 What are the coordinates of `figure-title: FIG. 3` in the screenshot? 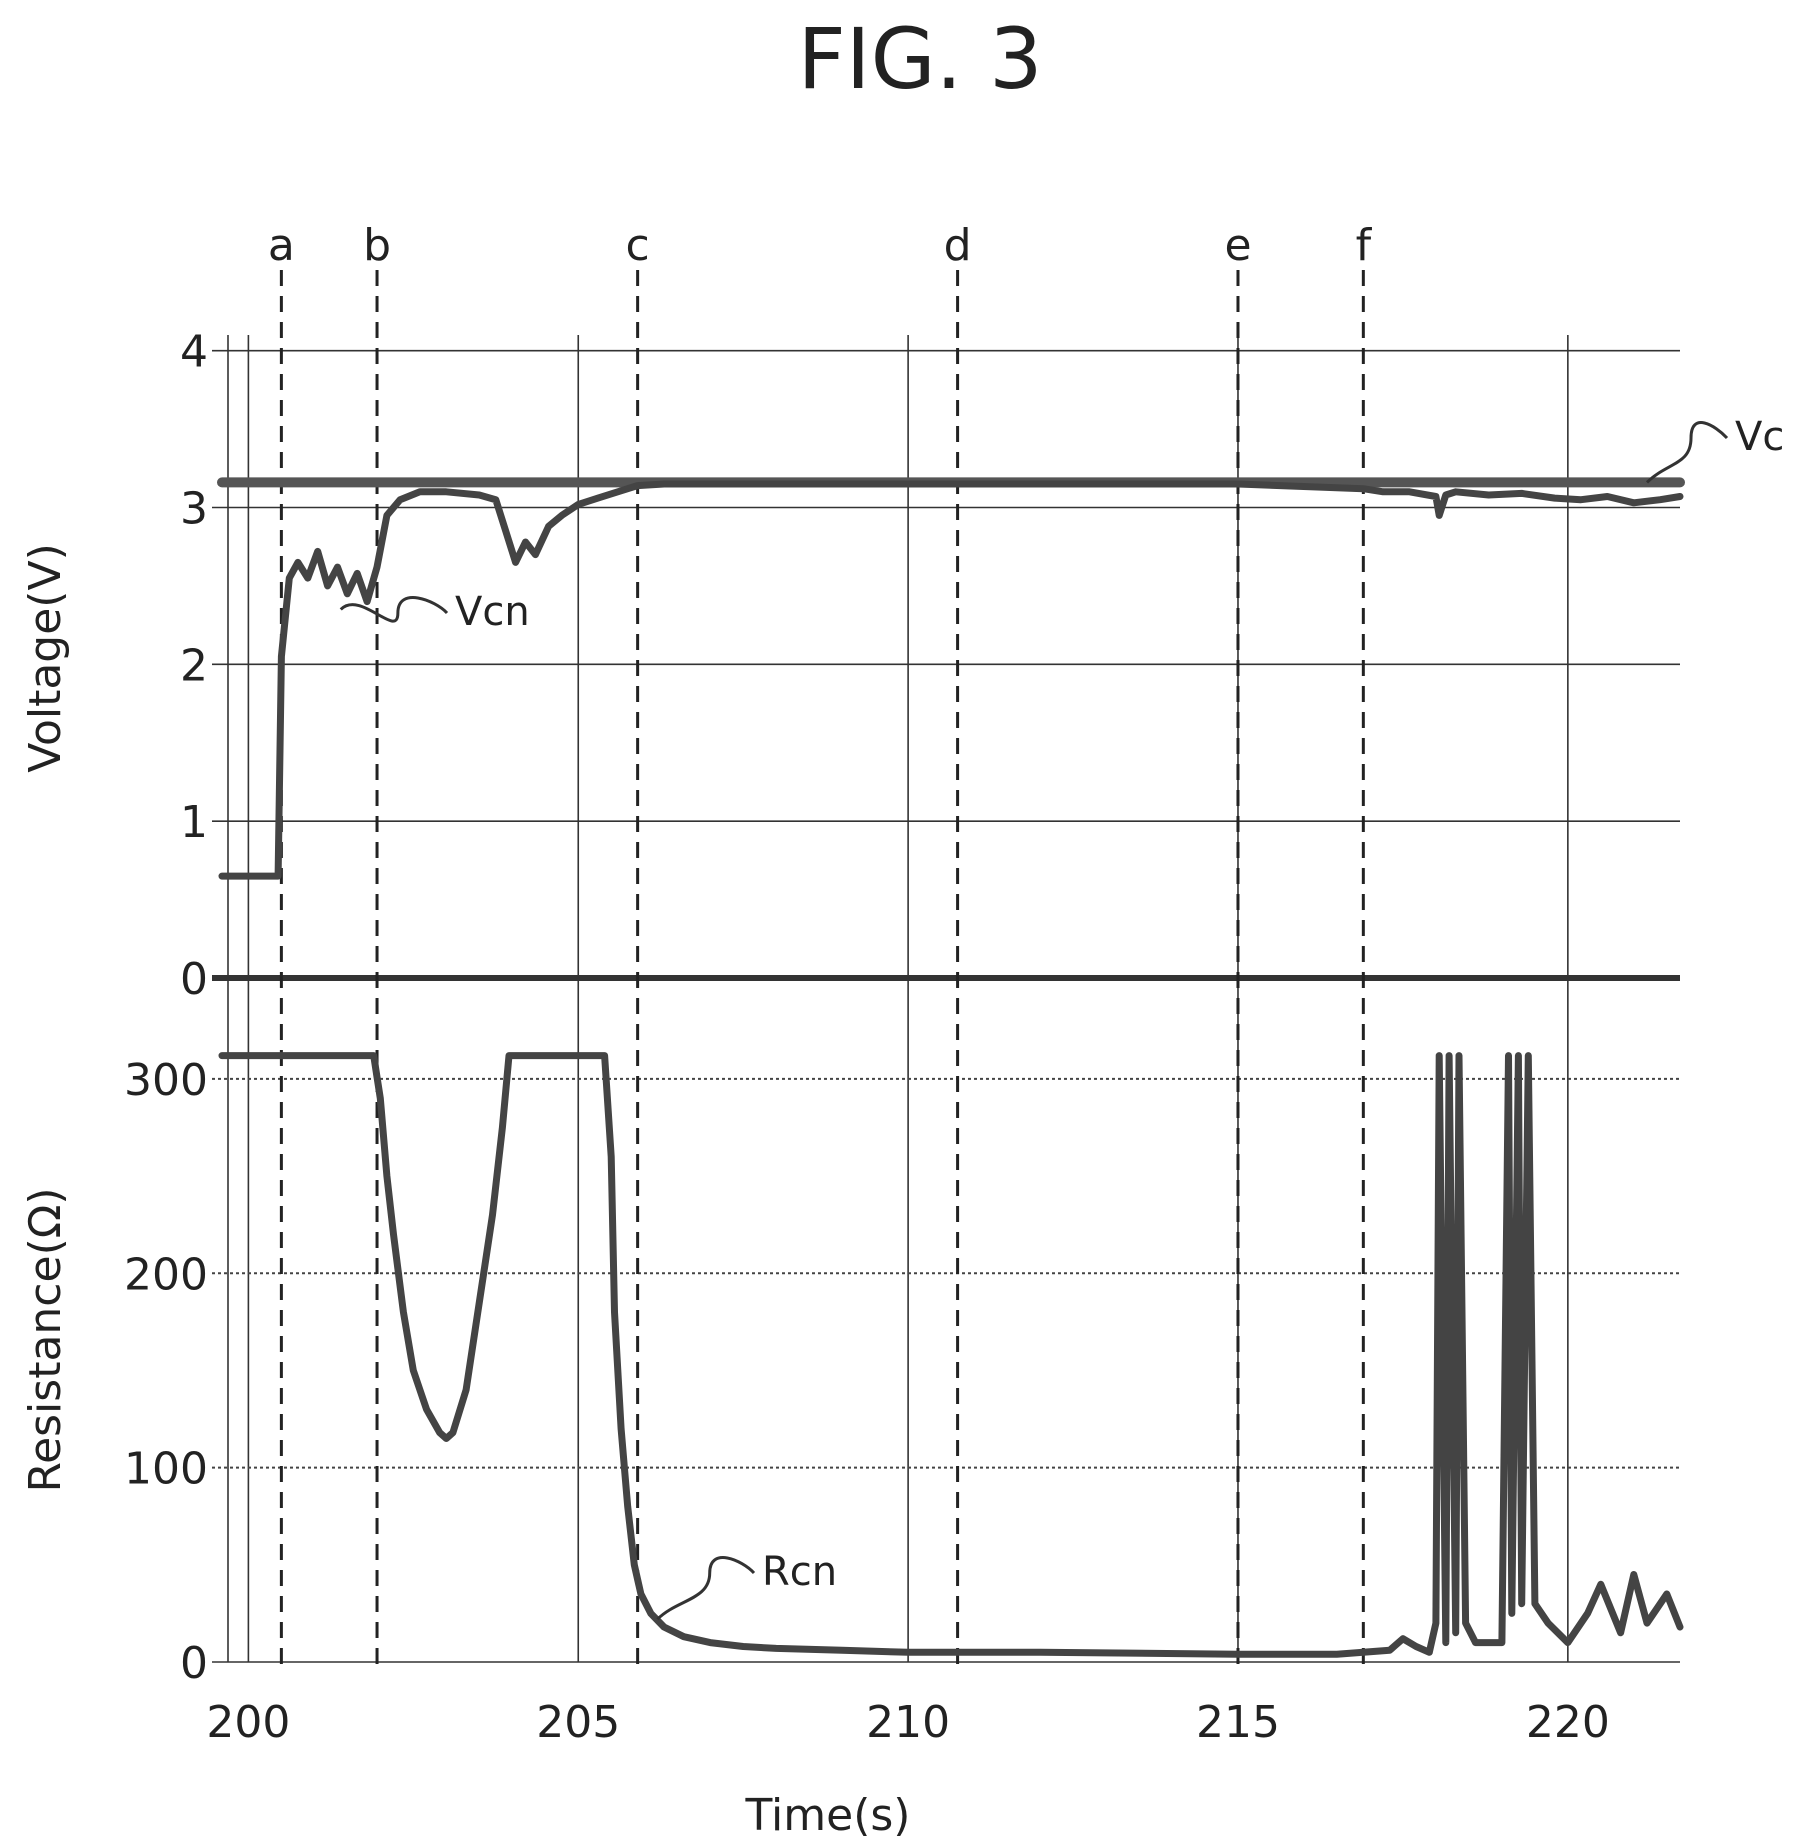 It's located at (919, 59).